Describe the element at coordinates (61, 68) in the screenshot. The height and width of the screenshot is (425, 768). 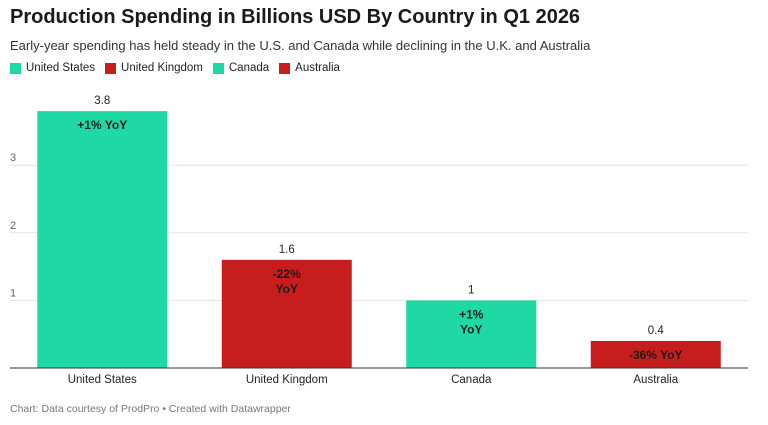
I see `legend-label: United States` at that location.